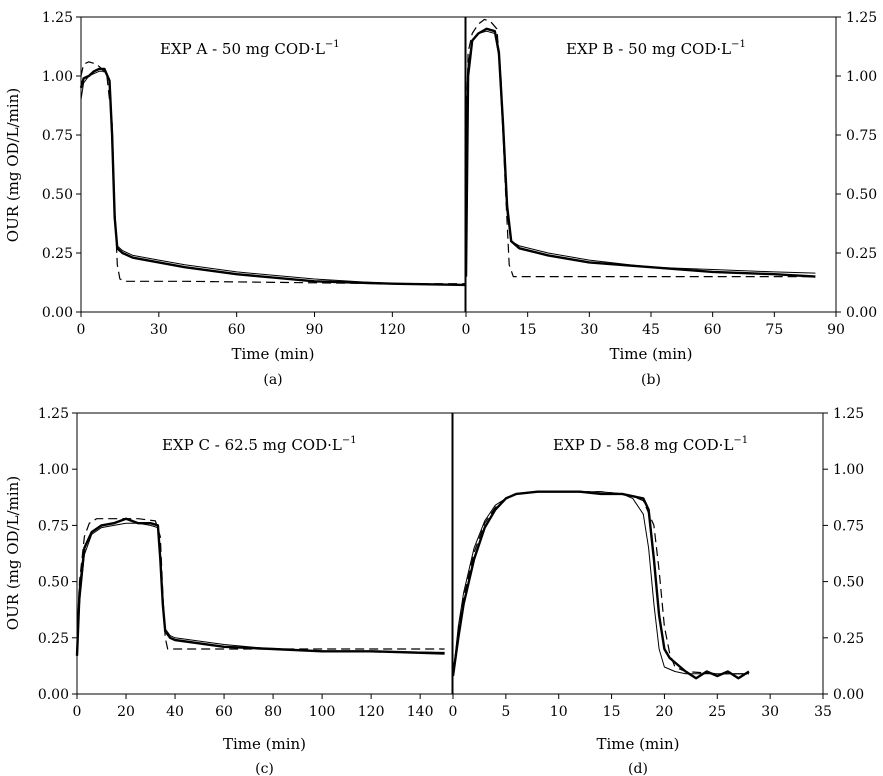  I want to click on x-tick-label: 100, so click(322, 712).